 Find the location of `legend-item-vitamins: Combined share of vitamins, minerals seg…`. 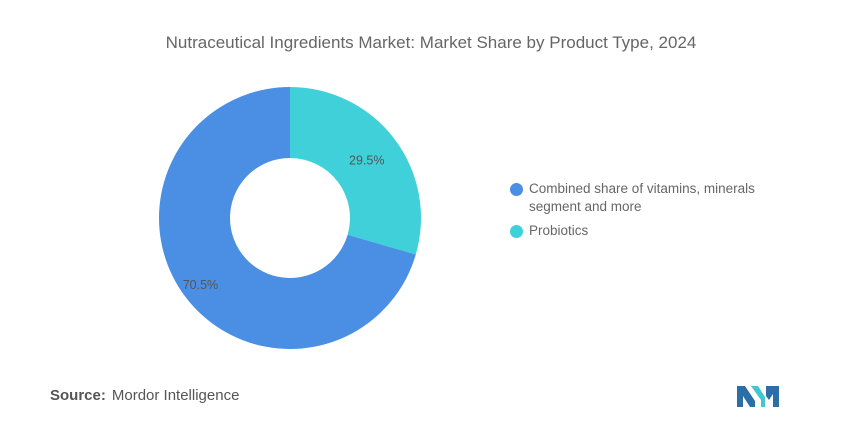

legend-item-vitamins: Combined share of vitamins, minerals seg… is located at coordinates (658, 198).